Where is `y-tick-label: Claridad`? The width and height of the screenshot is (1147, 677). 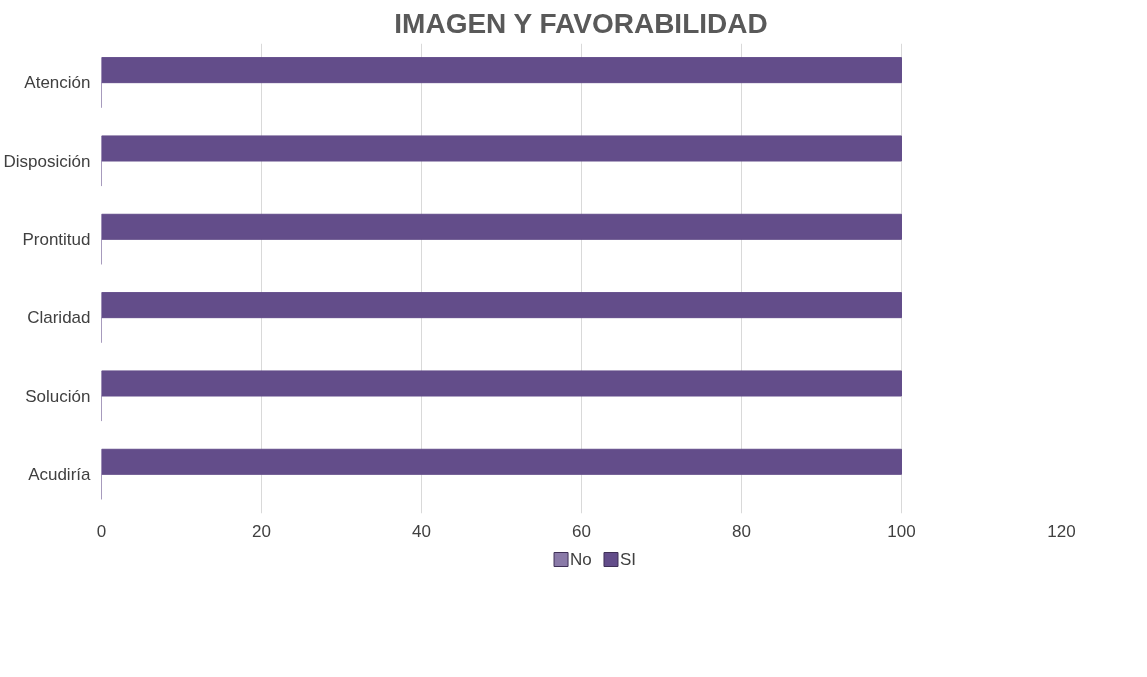
y-tick-label: Claridad is located at coordinates (59, 318).